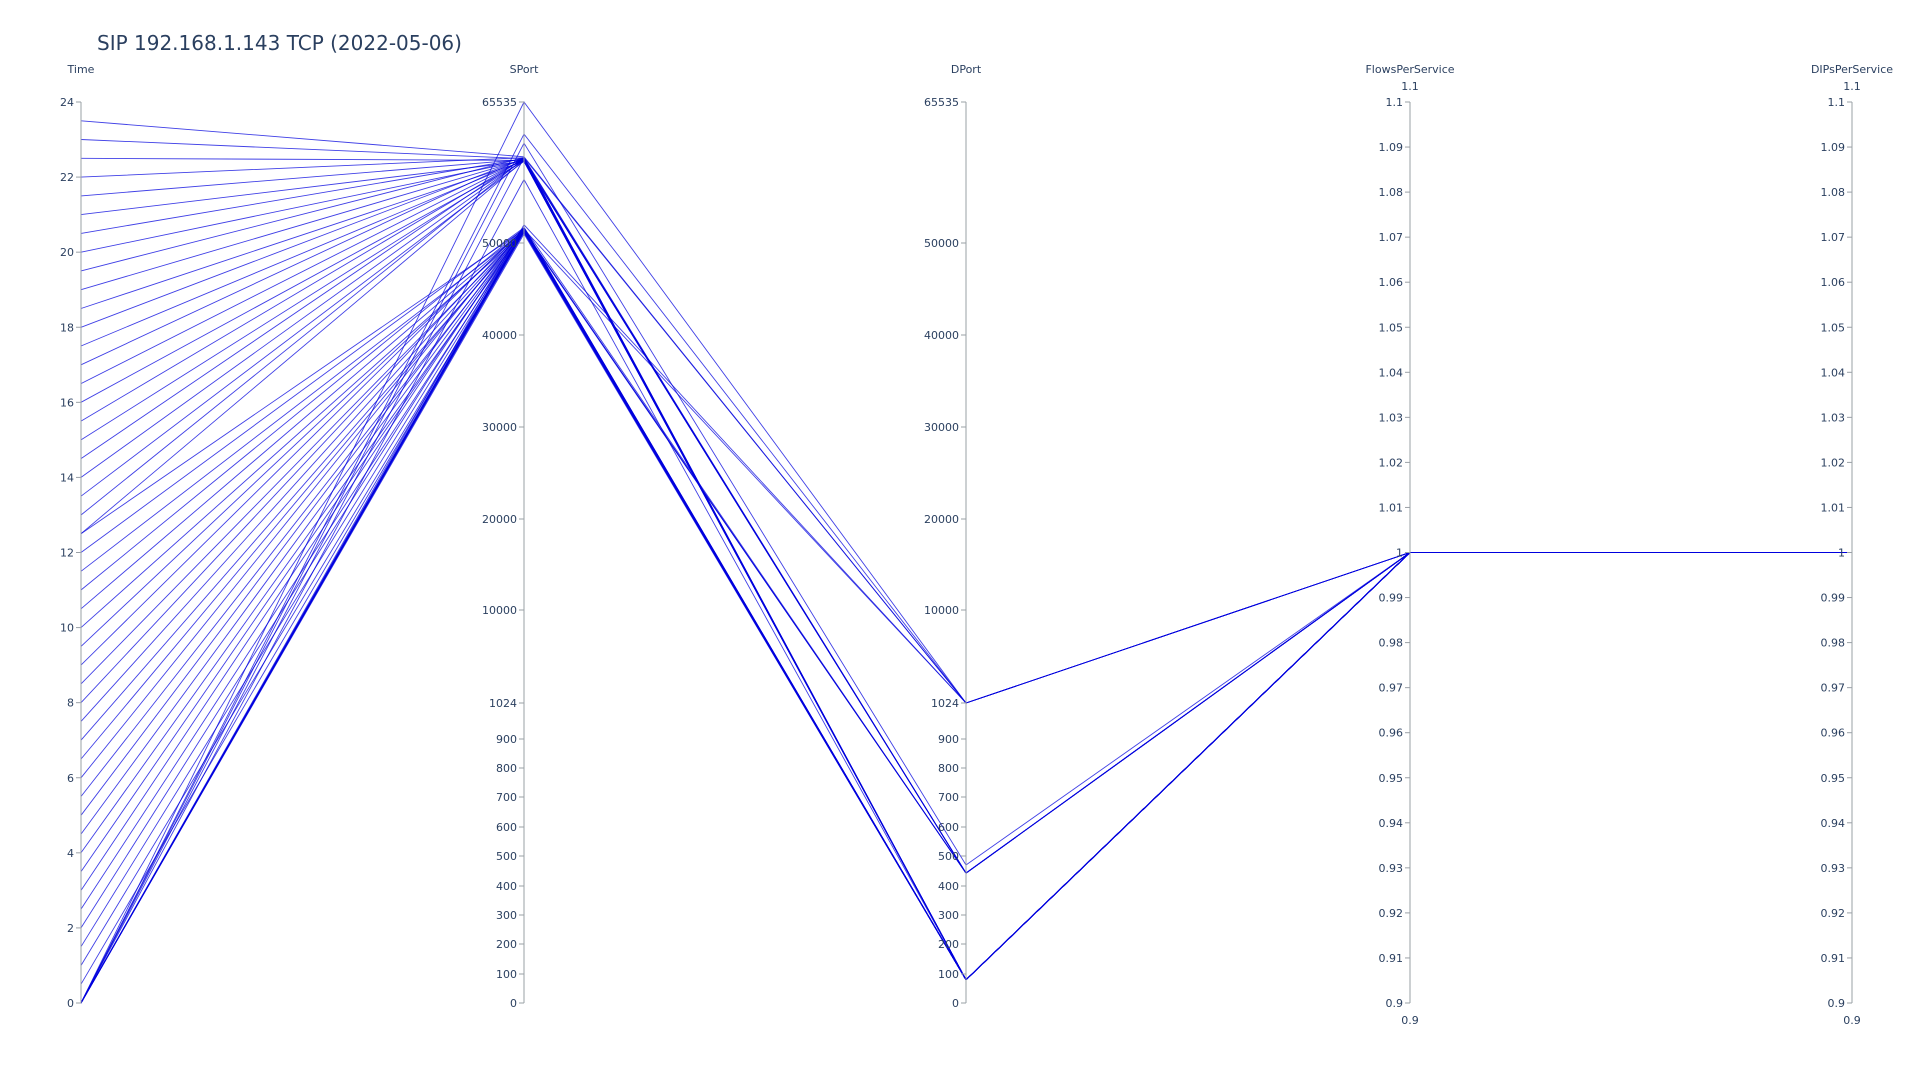  I want to click on tick-label: 1.03, so click(1833, 417).